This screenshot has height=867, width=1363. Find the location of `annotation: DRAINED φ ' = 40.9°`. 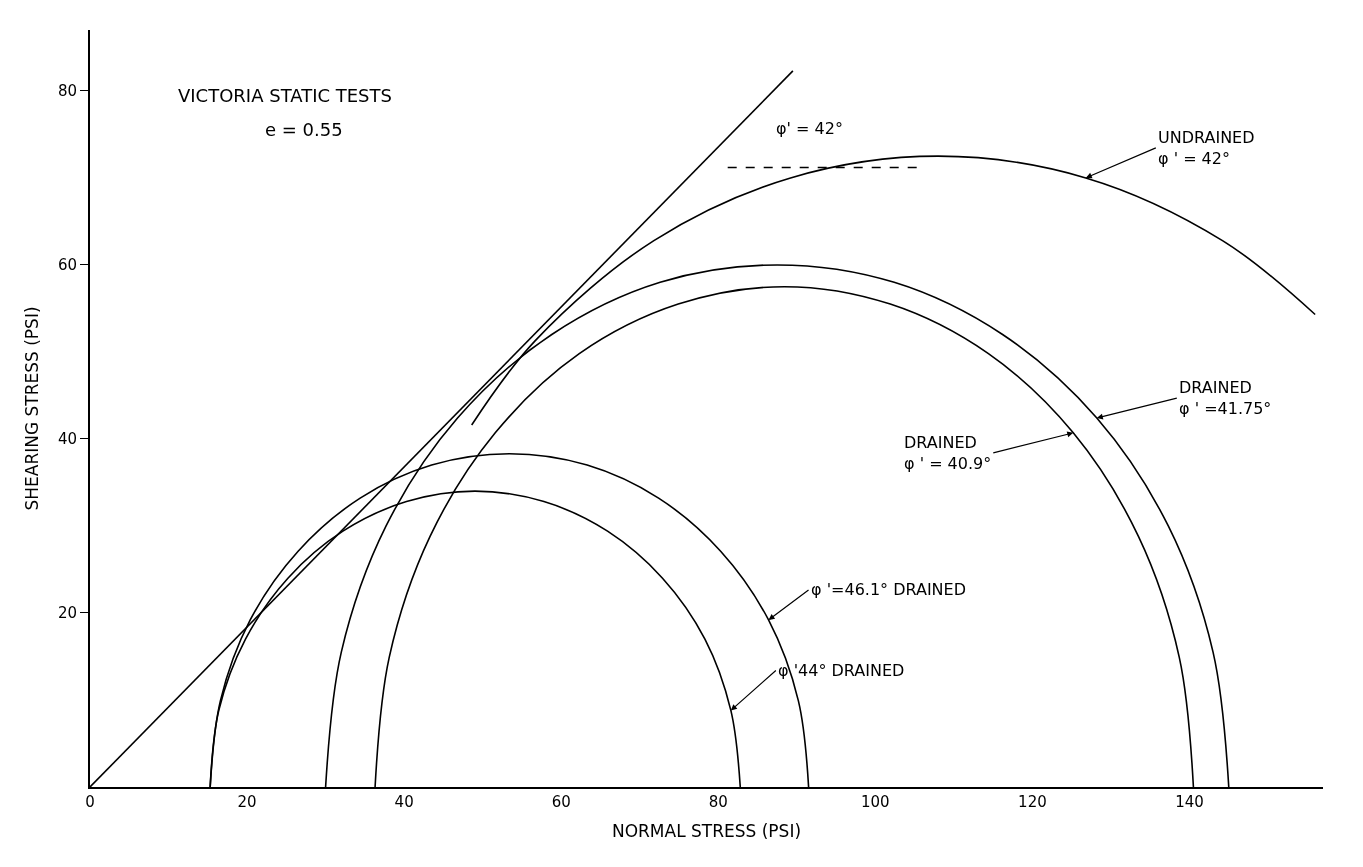

annotation: DRAINED φ ' = 40.9° is located at coordinates (948, 453).